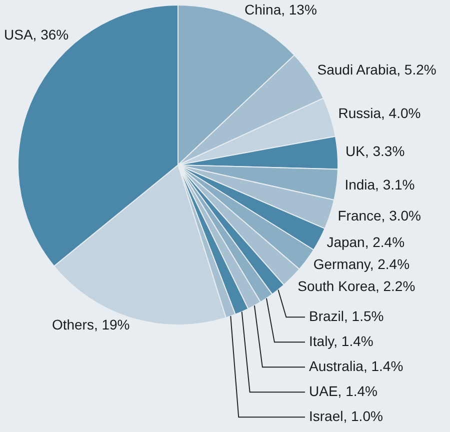  Describe the element at coordinates (379, 184) in the screenshot. I see `slice-label: India, 3.1%` at that location.